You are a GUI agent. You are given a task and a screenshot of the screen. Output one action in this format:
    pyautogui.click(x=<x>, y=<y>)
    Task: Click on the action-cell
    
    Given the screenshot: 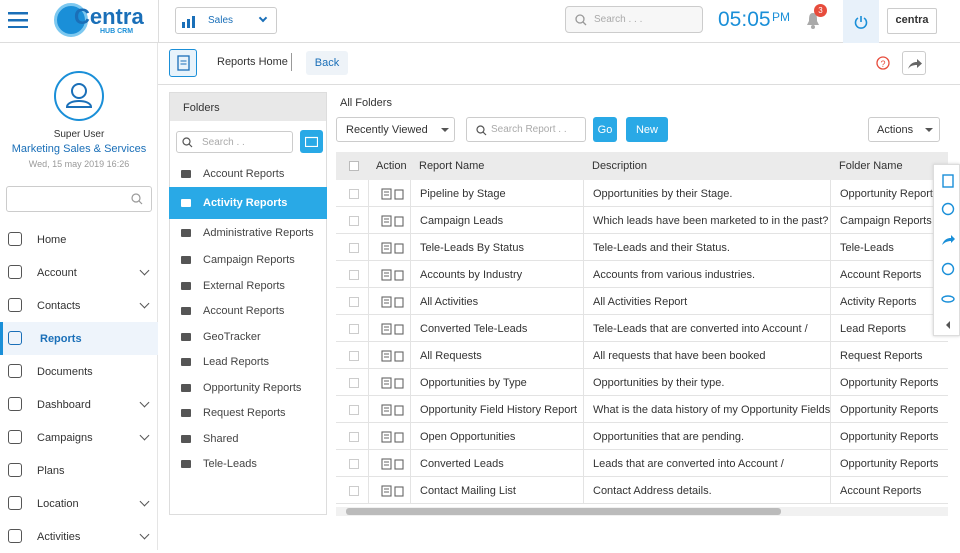 What is the action you would take?
    pyautogui.click(x=389, y=274)
    